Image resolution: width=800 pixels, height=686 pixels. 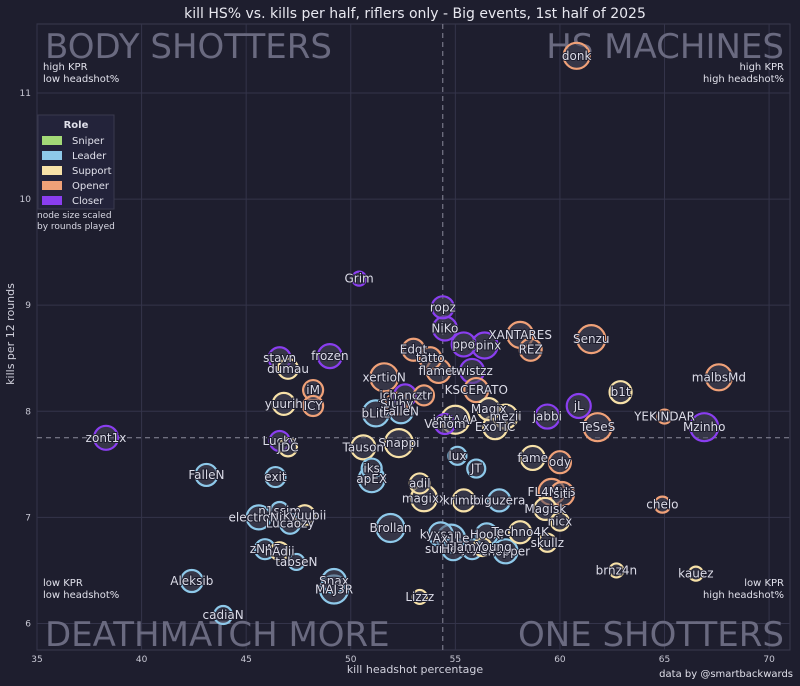 What do you see at coordinates (223, 615) in the screenshot?
I see `point-label-cadiaN: cadiaN` at bounding box center [223, 615].